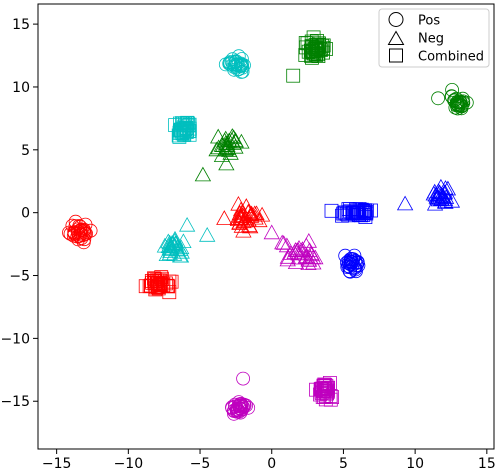 Image resolution: width=500 pixels, height=471 pixels. What do you see at coordinates (25, 151) in the screenshot?
I see `y-tick-label: 5` at bounding box center [25, 151].